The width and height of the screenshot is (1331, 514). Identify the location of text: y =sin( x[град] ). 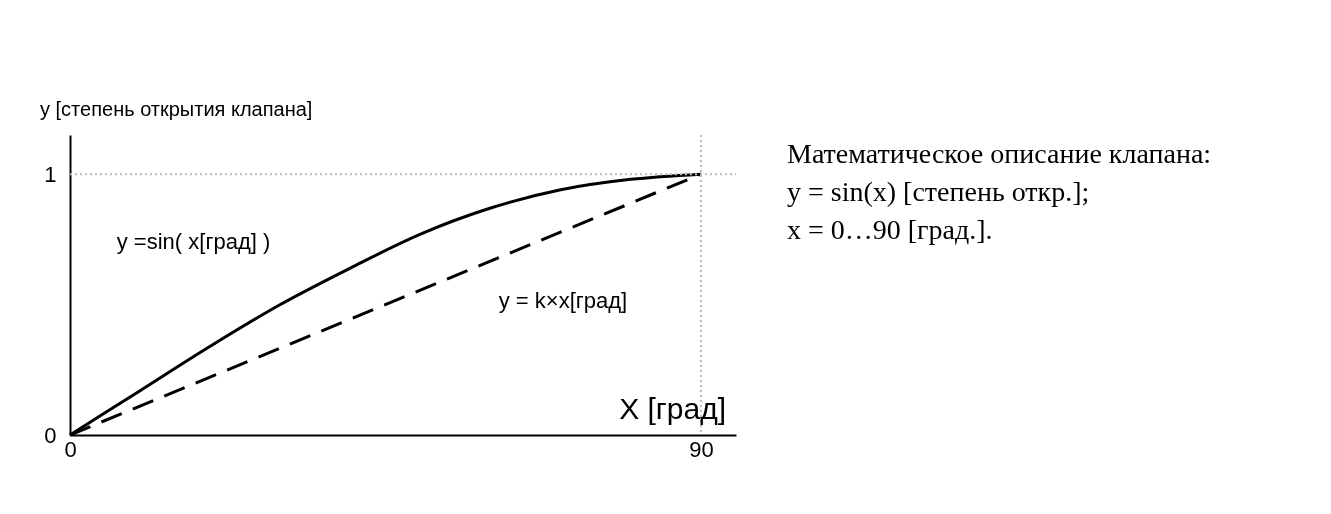
(193, 242).